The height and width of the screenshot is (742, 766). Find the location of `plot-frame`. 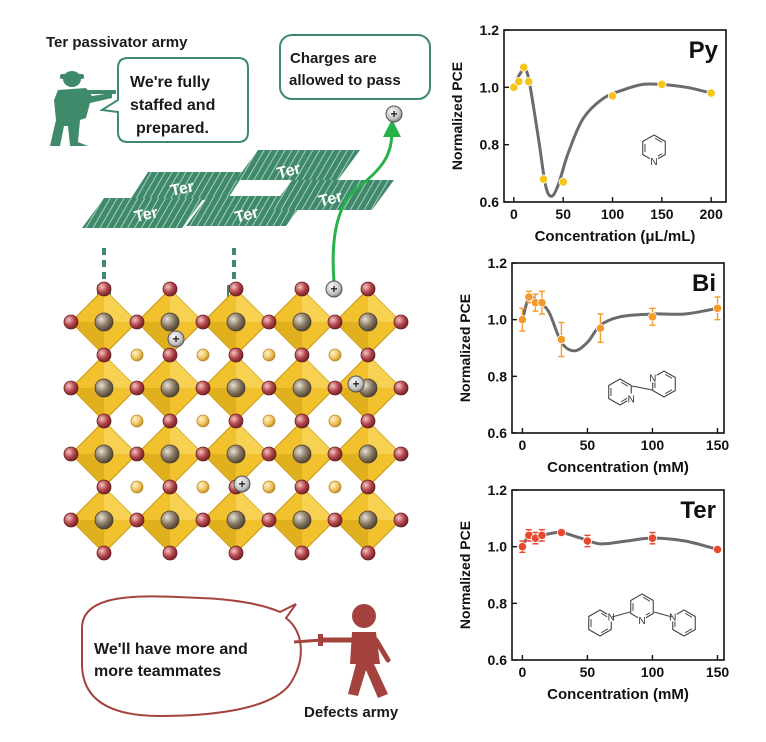

plot-frame is located at coordinates (618, 348).